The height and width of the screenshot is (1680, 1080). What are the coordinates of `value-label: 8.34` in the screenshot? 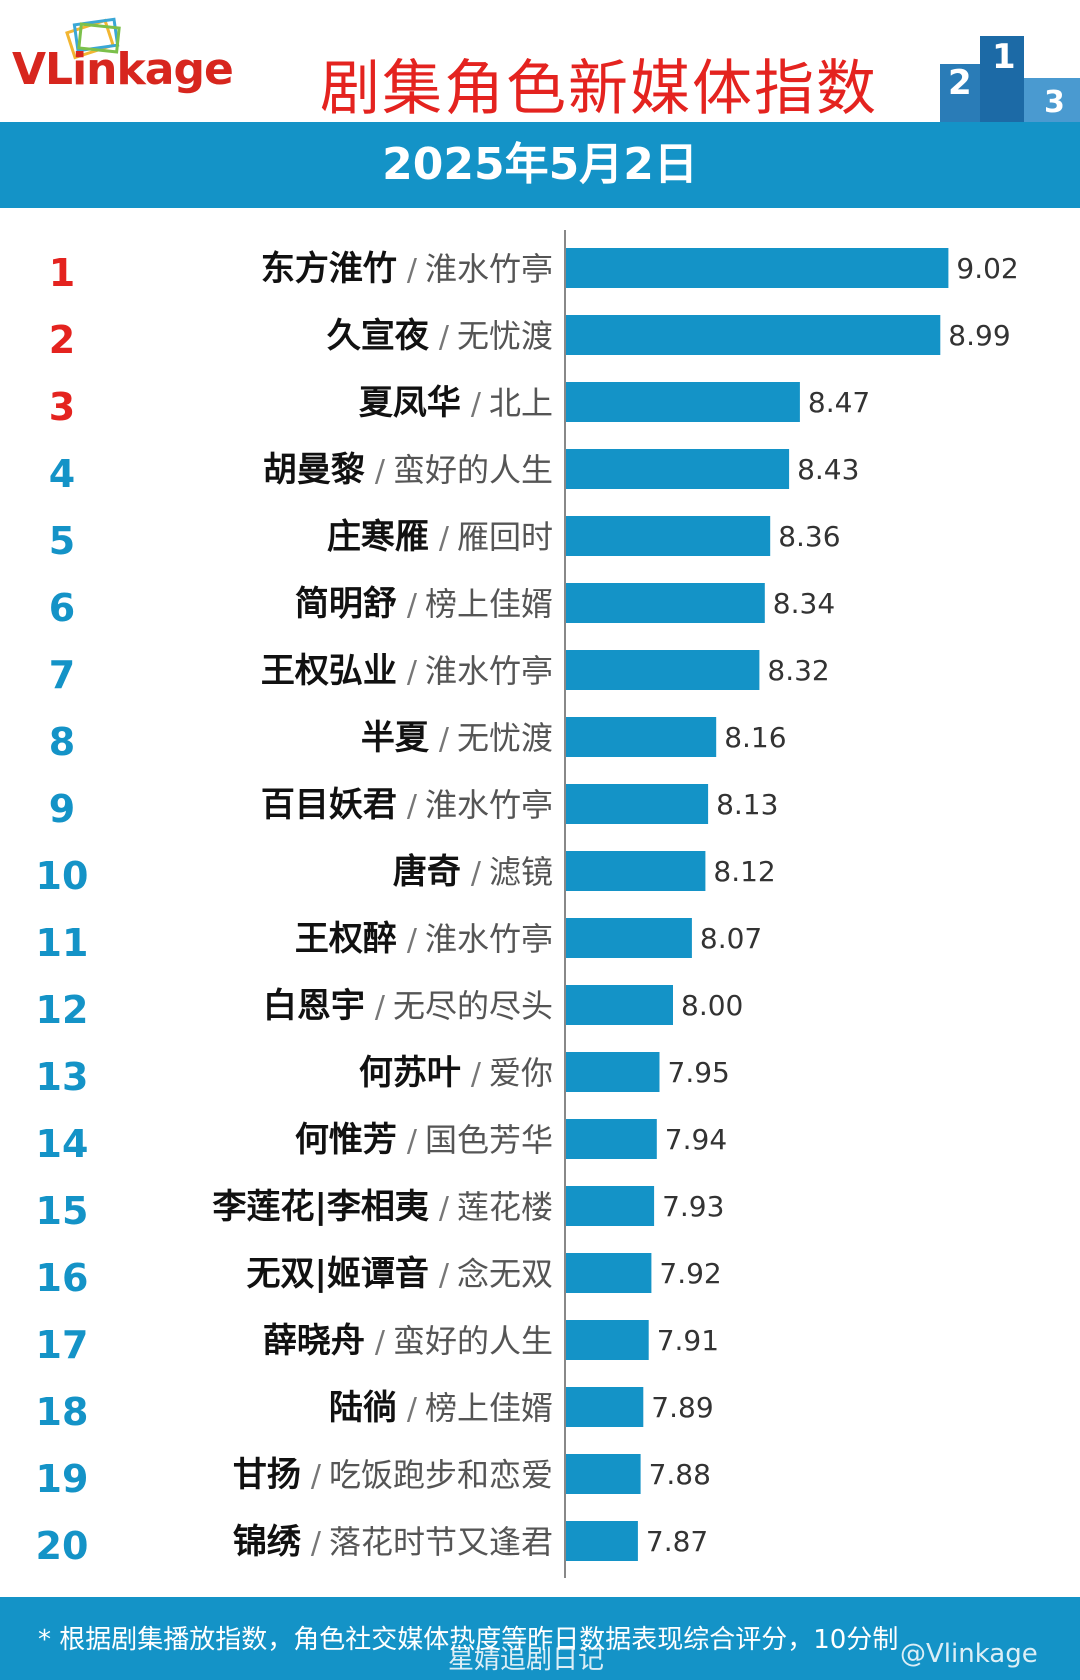 It's located at (804, 603).